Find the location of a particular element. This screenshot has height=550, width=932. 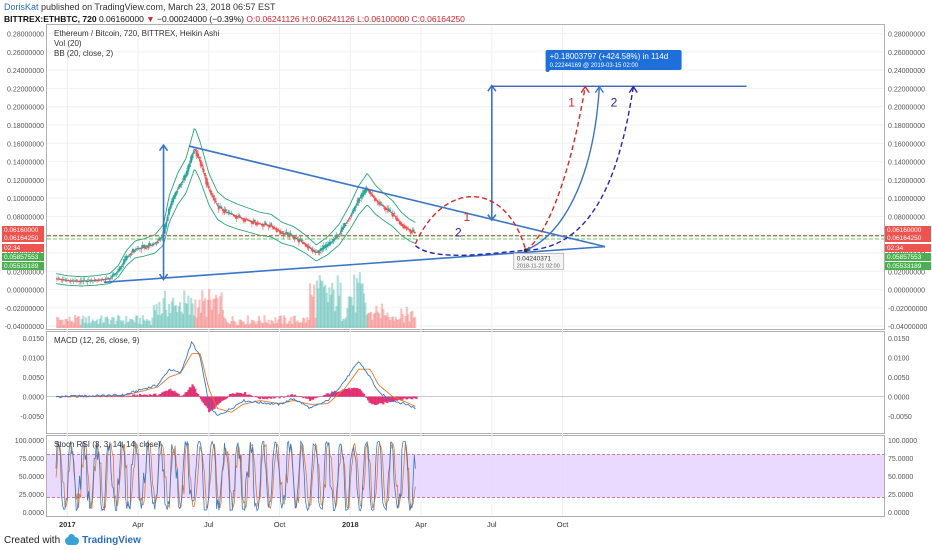

price-label-right: 0.05857553 is located at coordinates (904, 257).